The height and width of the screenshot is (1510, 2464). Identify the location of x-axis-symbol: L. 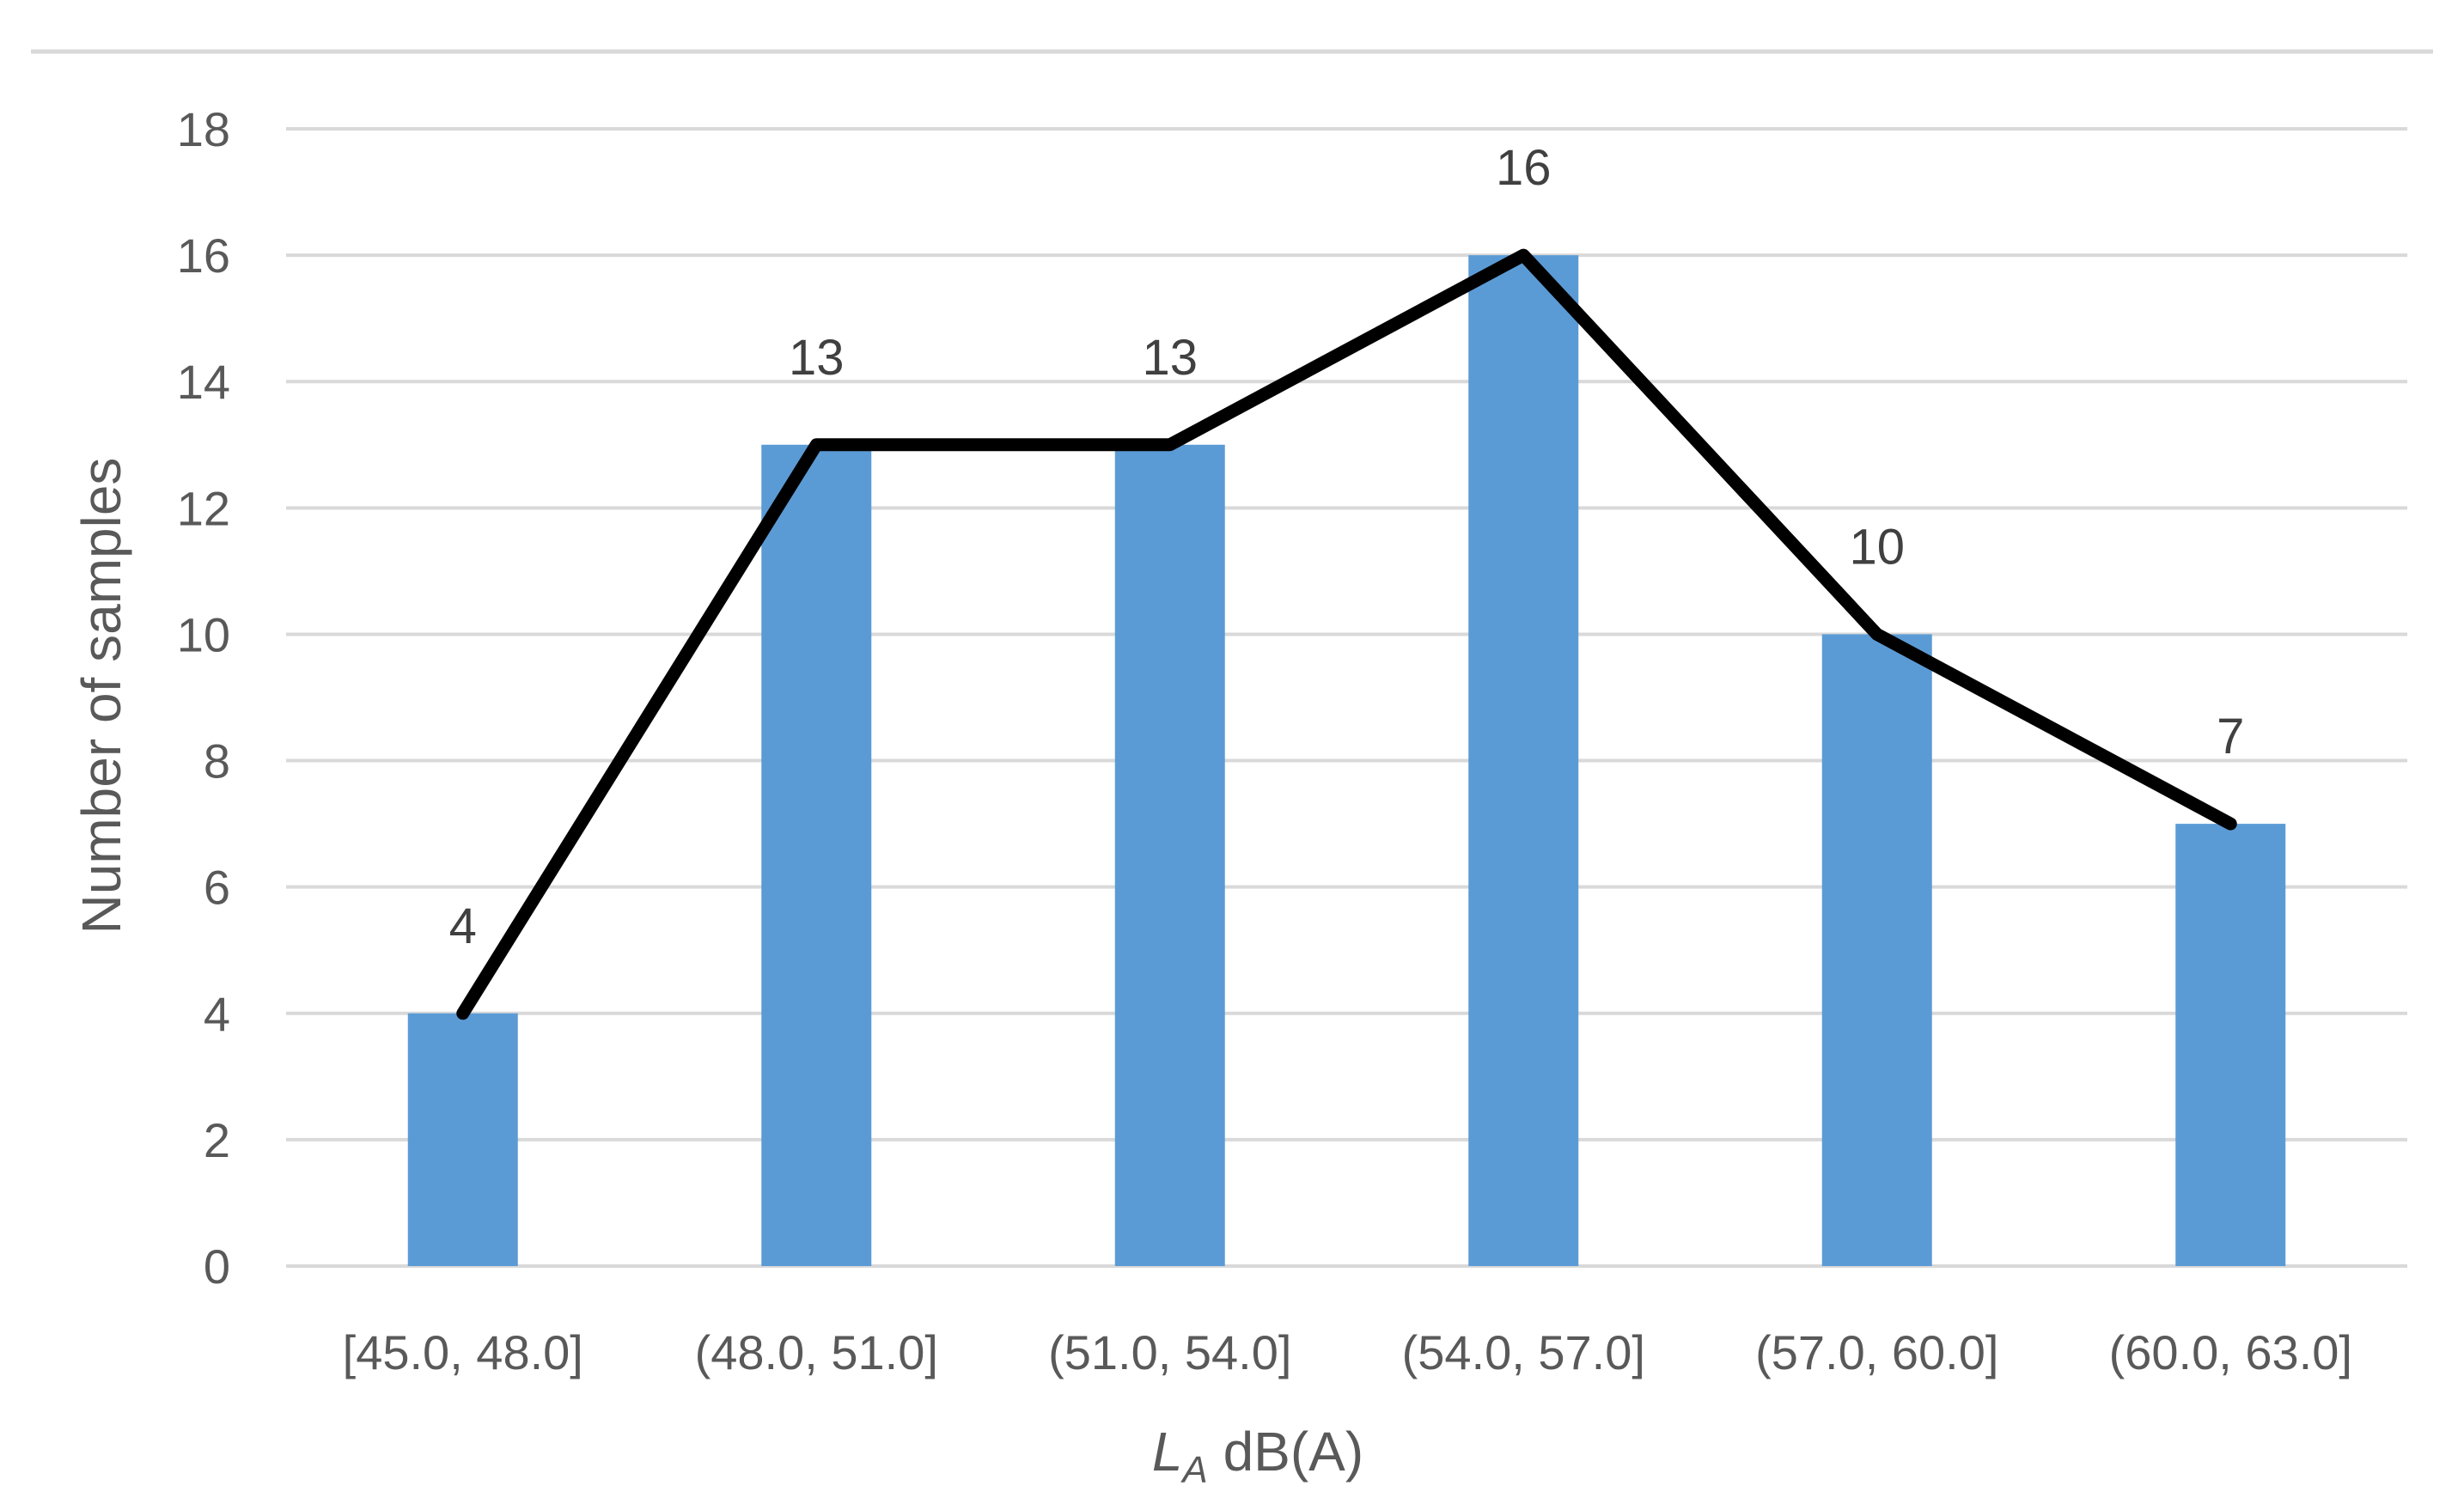
(1167, 1452).